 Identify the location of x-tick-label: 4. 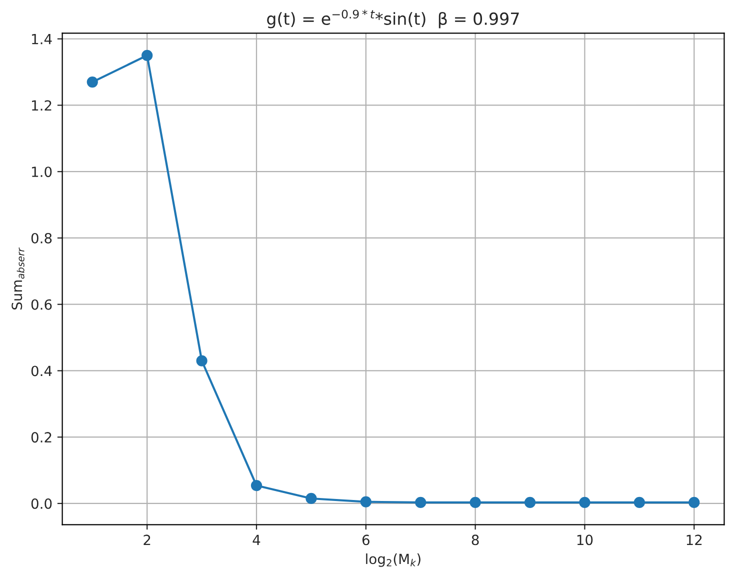
(256, 539).